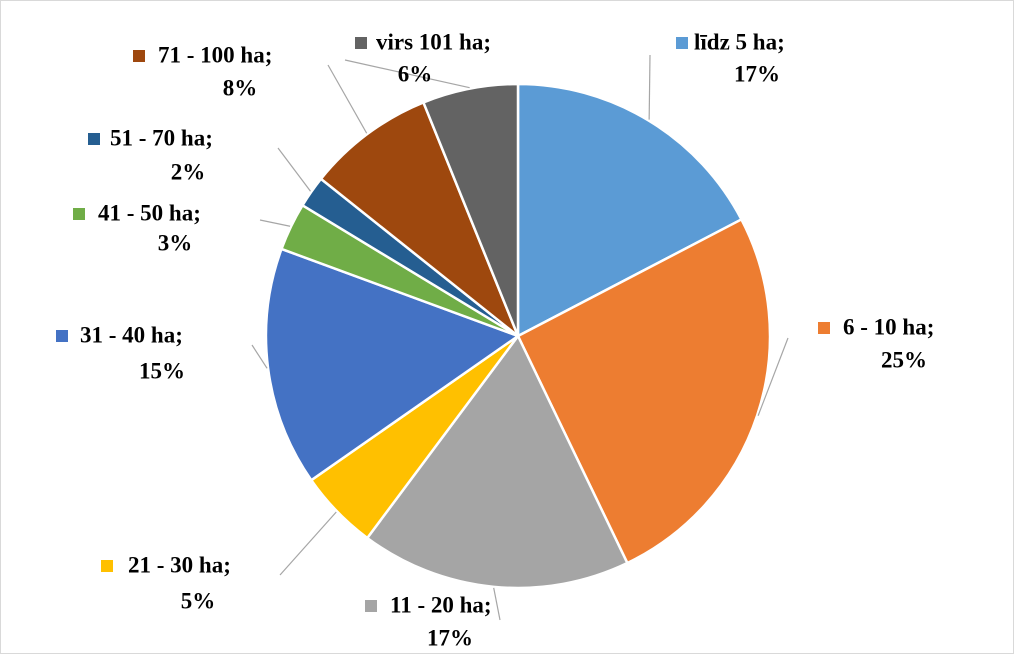 Image resolution: width=1015 pixels, height=655 pixels. I want to click on slice-value: 8%, so click(240, 87).